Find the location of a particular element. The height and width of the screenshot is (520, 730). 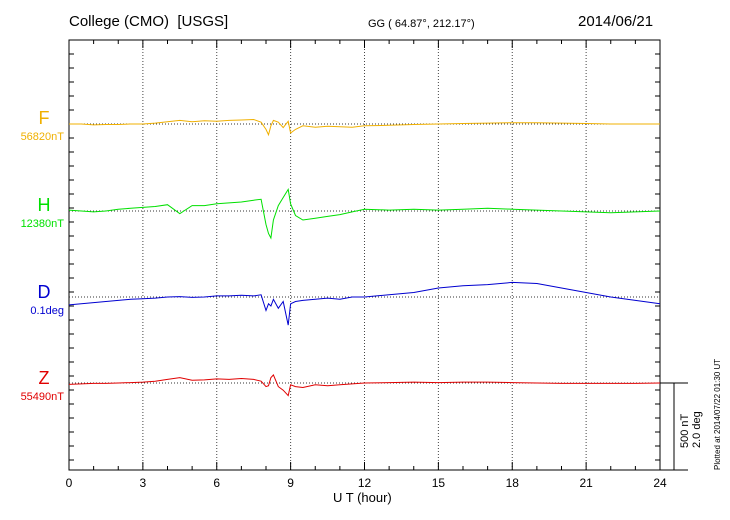

scale-deg: 2.0 deg is located at coordinates (697, 429).